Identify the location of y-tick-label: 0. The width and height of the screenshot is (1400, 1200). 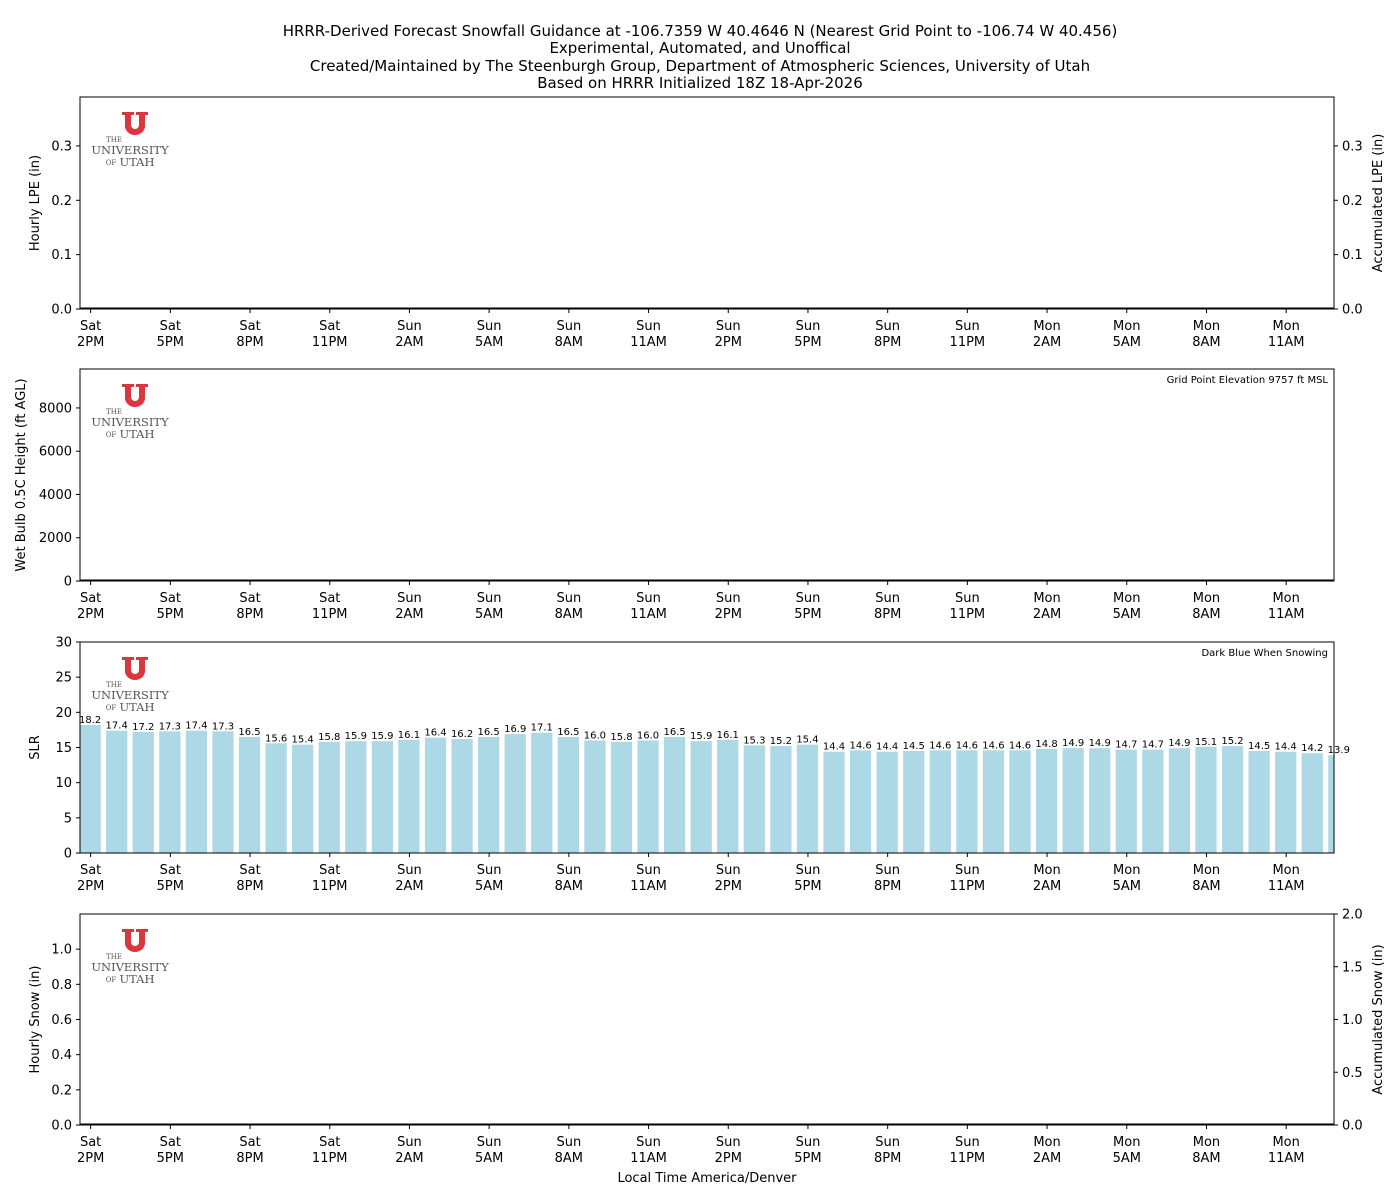
(68, 854).